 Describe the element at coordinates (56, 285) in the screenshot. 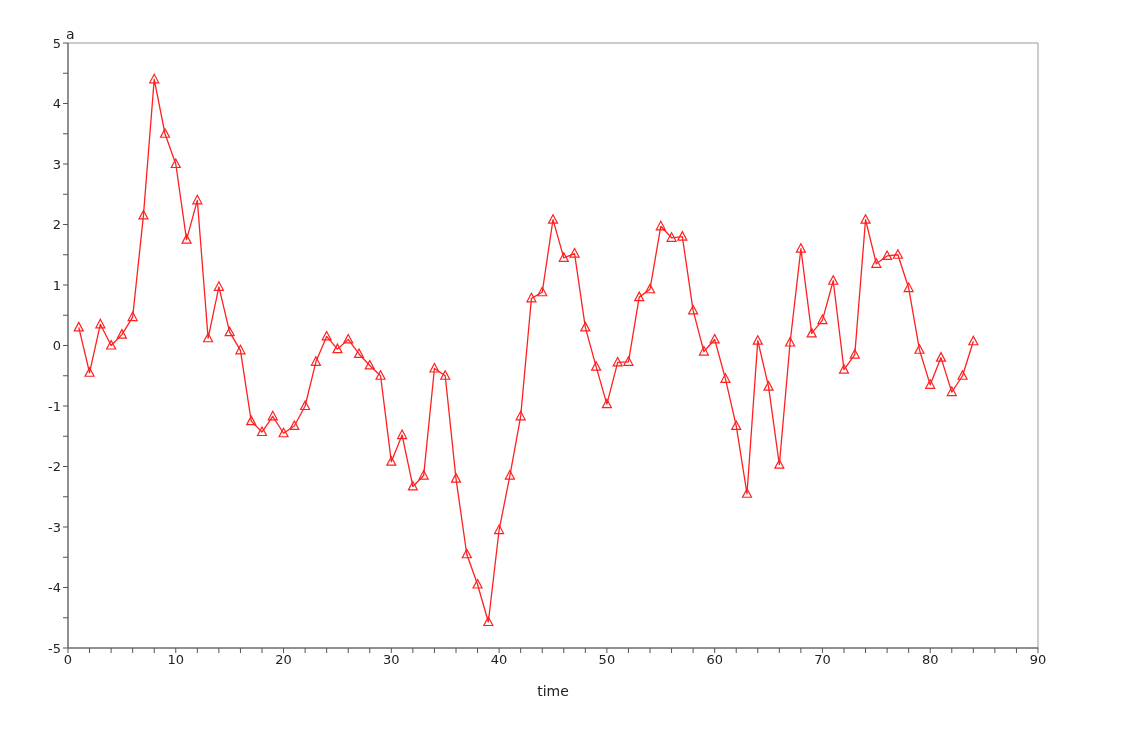

I see `y-tick-label: 1` at that location.